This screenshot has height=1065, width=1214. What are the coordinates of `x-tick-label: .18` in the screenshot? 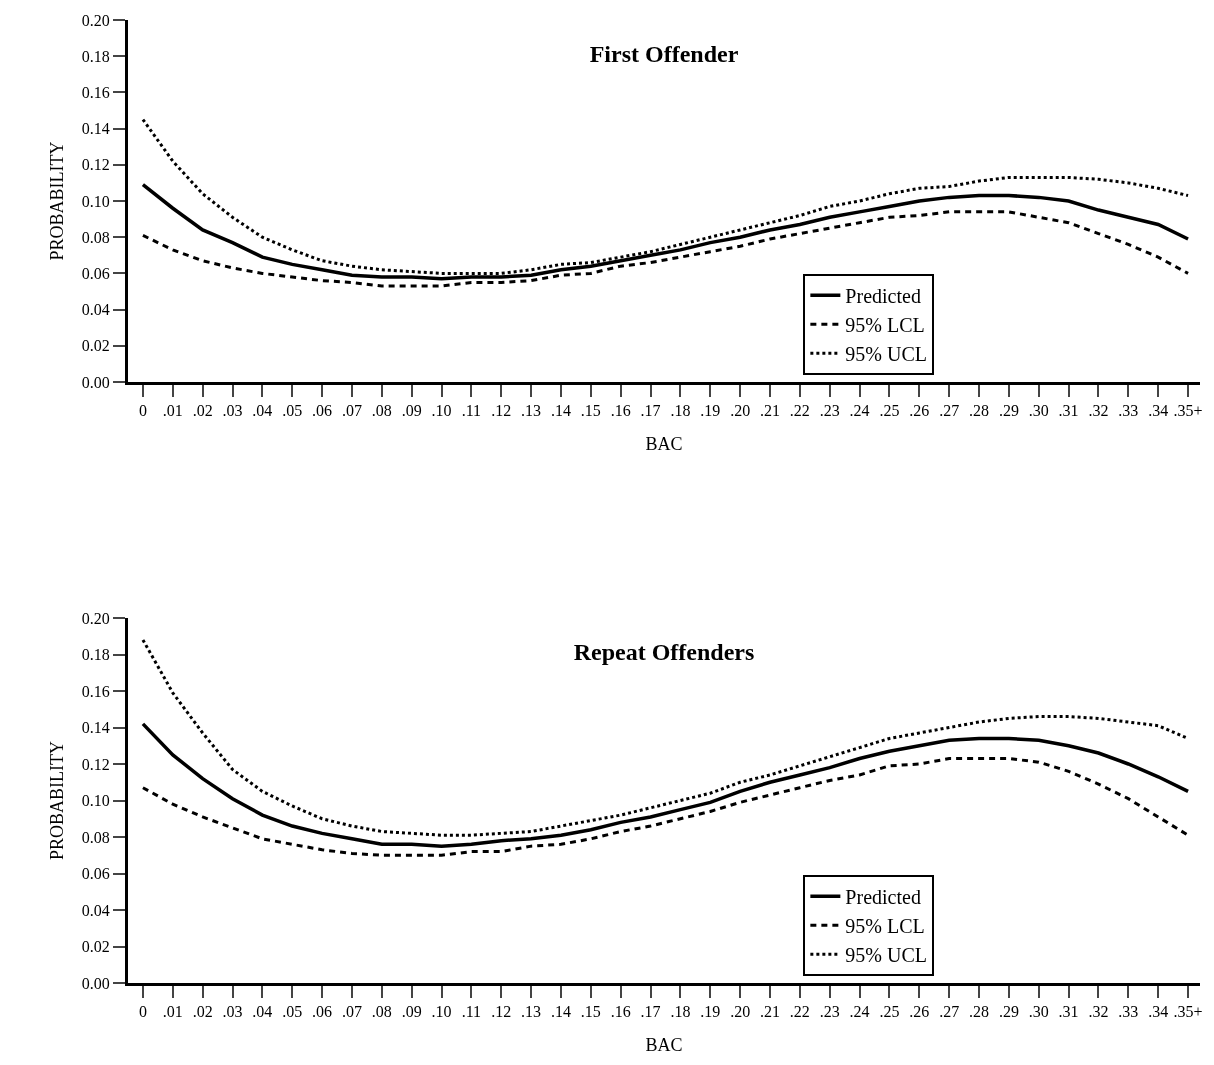 It's located at (680, 1012).